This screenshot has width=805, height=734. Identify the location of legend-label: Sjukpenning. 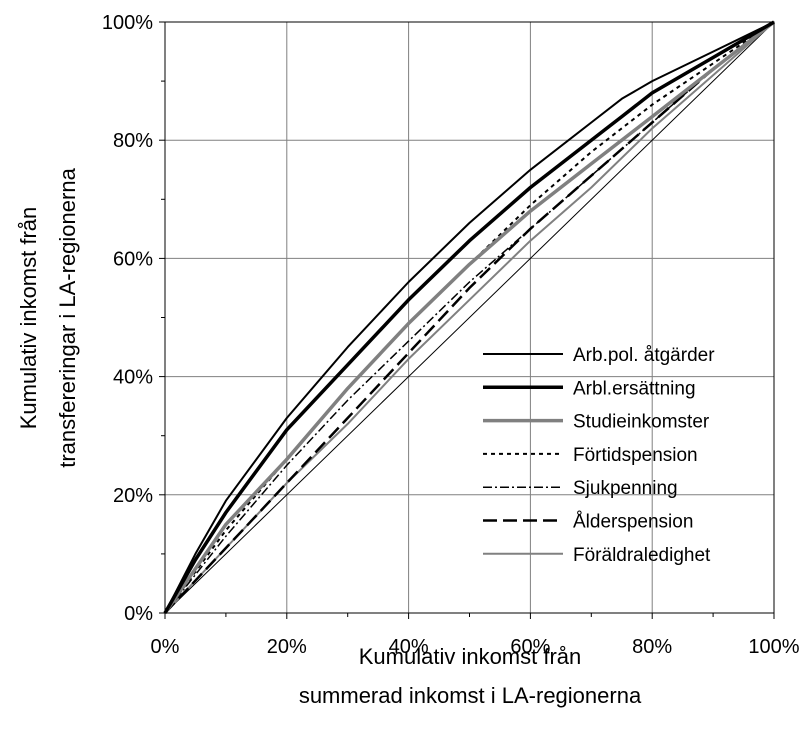
(625, 488).